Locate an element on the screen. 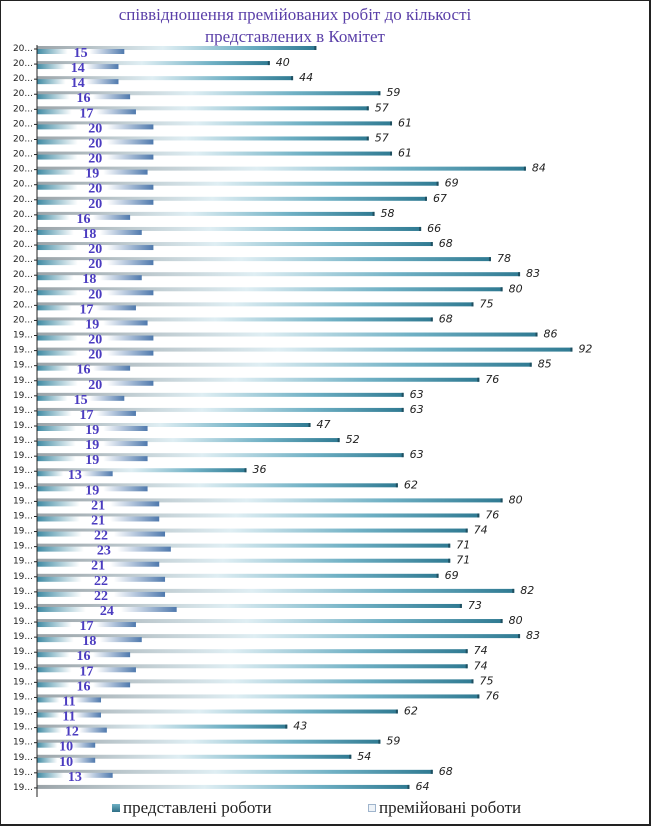 The image size is (653, 828). data-label-submitted: 62 is located at coordinates (411, 484).